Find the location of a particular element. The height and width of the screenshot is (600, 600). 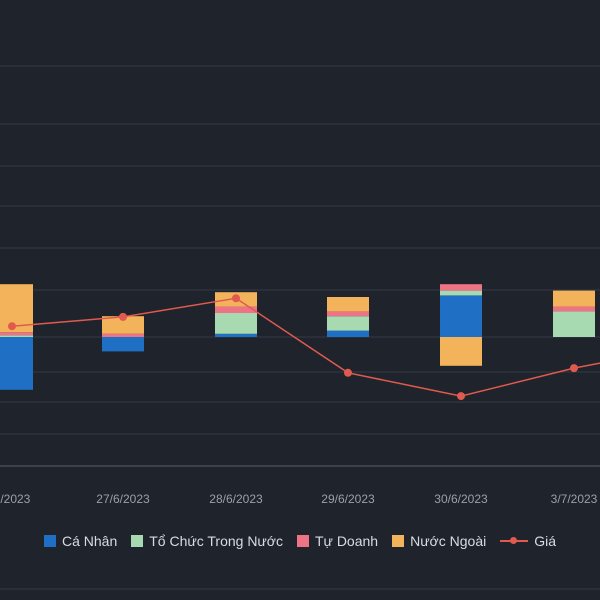

legend-item-to-chuc-trong-nuoc: Tổ Chức Trong Nước is located at coordinates (207, 541).